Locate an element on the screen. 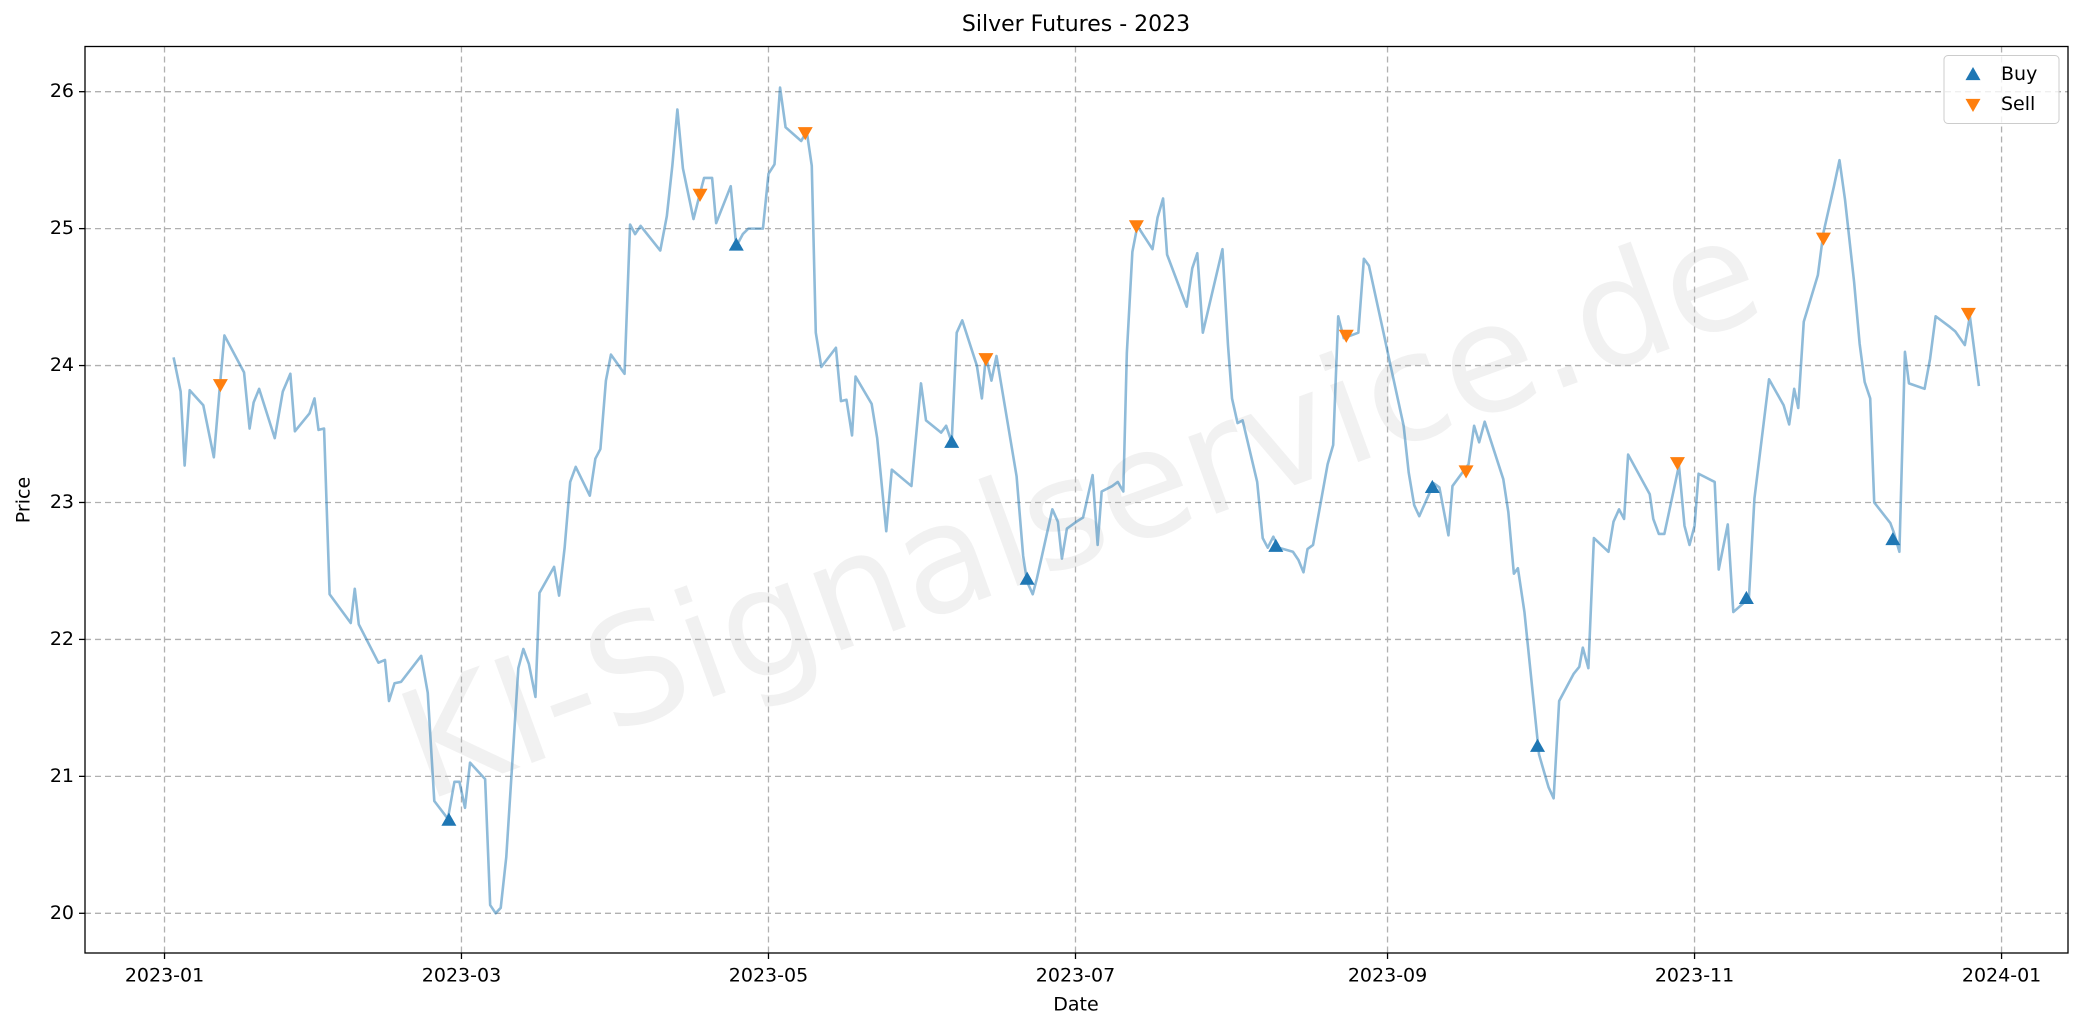 The image size is (2084, 1031). y-tick-label: 21 is located at coordinates (62, 776).